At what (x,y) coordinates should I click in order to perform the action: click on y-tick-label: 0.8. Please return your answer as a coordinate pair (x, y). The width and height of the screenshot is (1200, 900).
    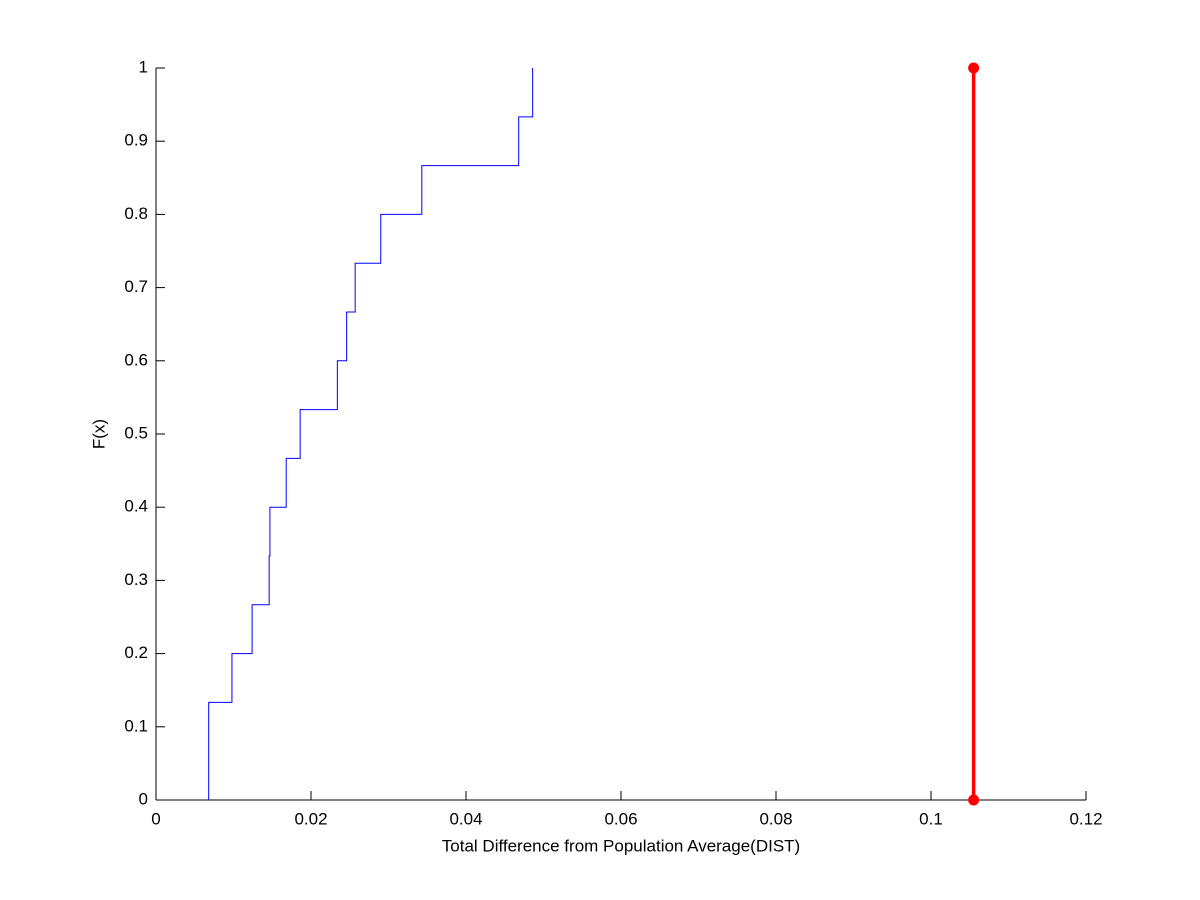
    Looking at the image, I should click on (136, 213).